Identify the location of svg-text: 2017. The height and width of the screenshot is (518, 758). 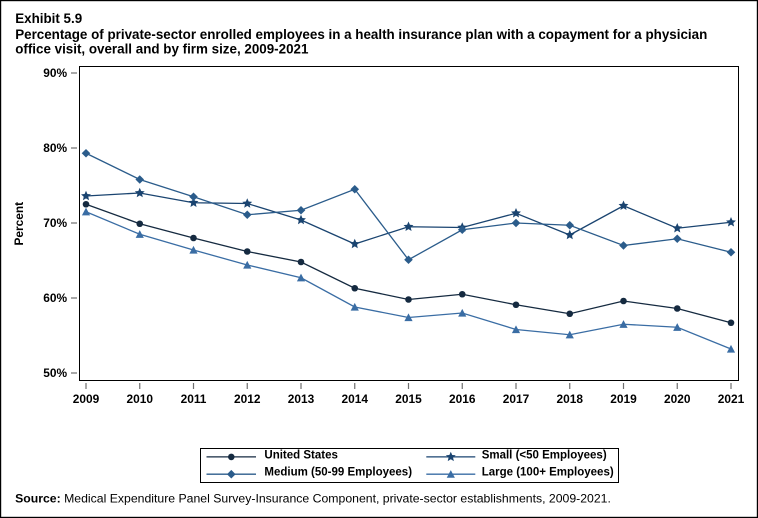
(516, 399).